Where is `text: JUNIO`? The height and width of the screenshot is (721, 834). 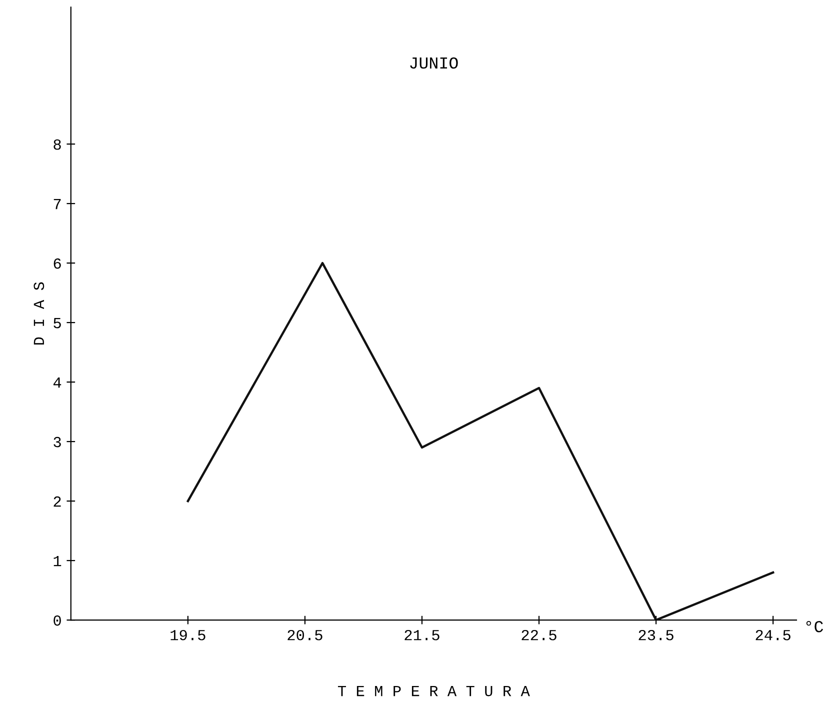
text: JUNIO is located at coordinates (434, 63).